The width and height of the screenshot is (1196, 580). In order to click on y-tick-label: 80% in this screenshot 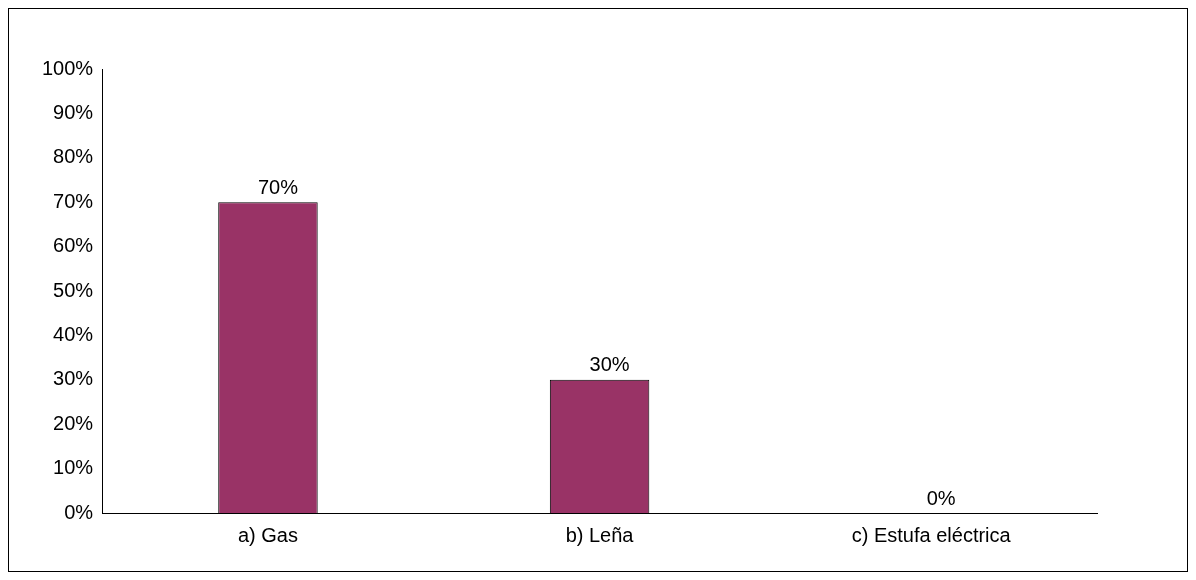, I will do `click(73, 156)`.